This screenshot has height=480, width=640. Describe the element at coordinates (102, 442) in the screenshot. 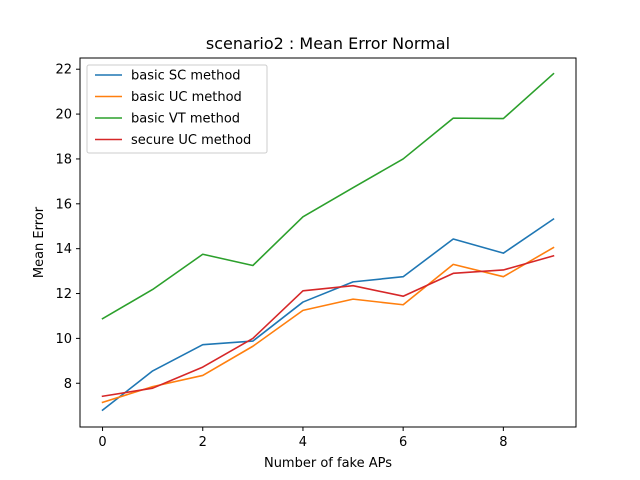

I see `x-tick-label: 0` at that location.